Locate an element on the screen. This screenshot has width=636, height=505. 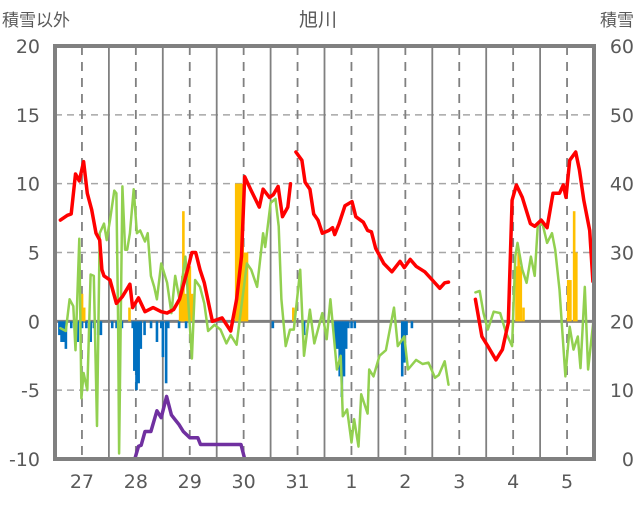
right-tick-label: 10 is located at coordinates (622, 391).